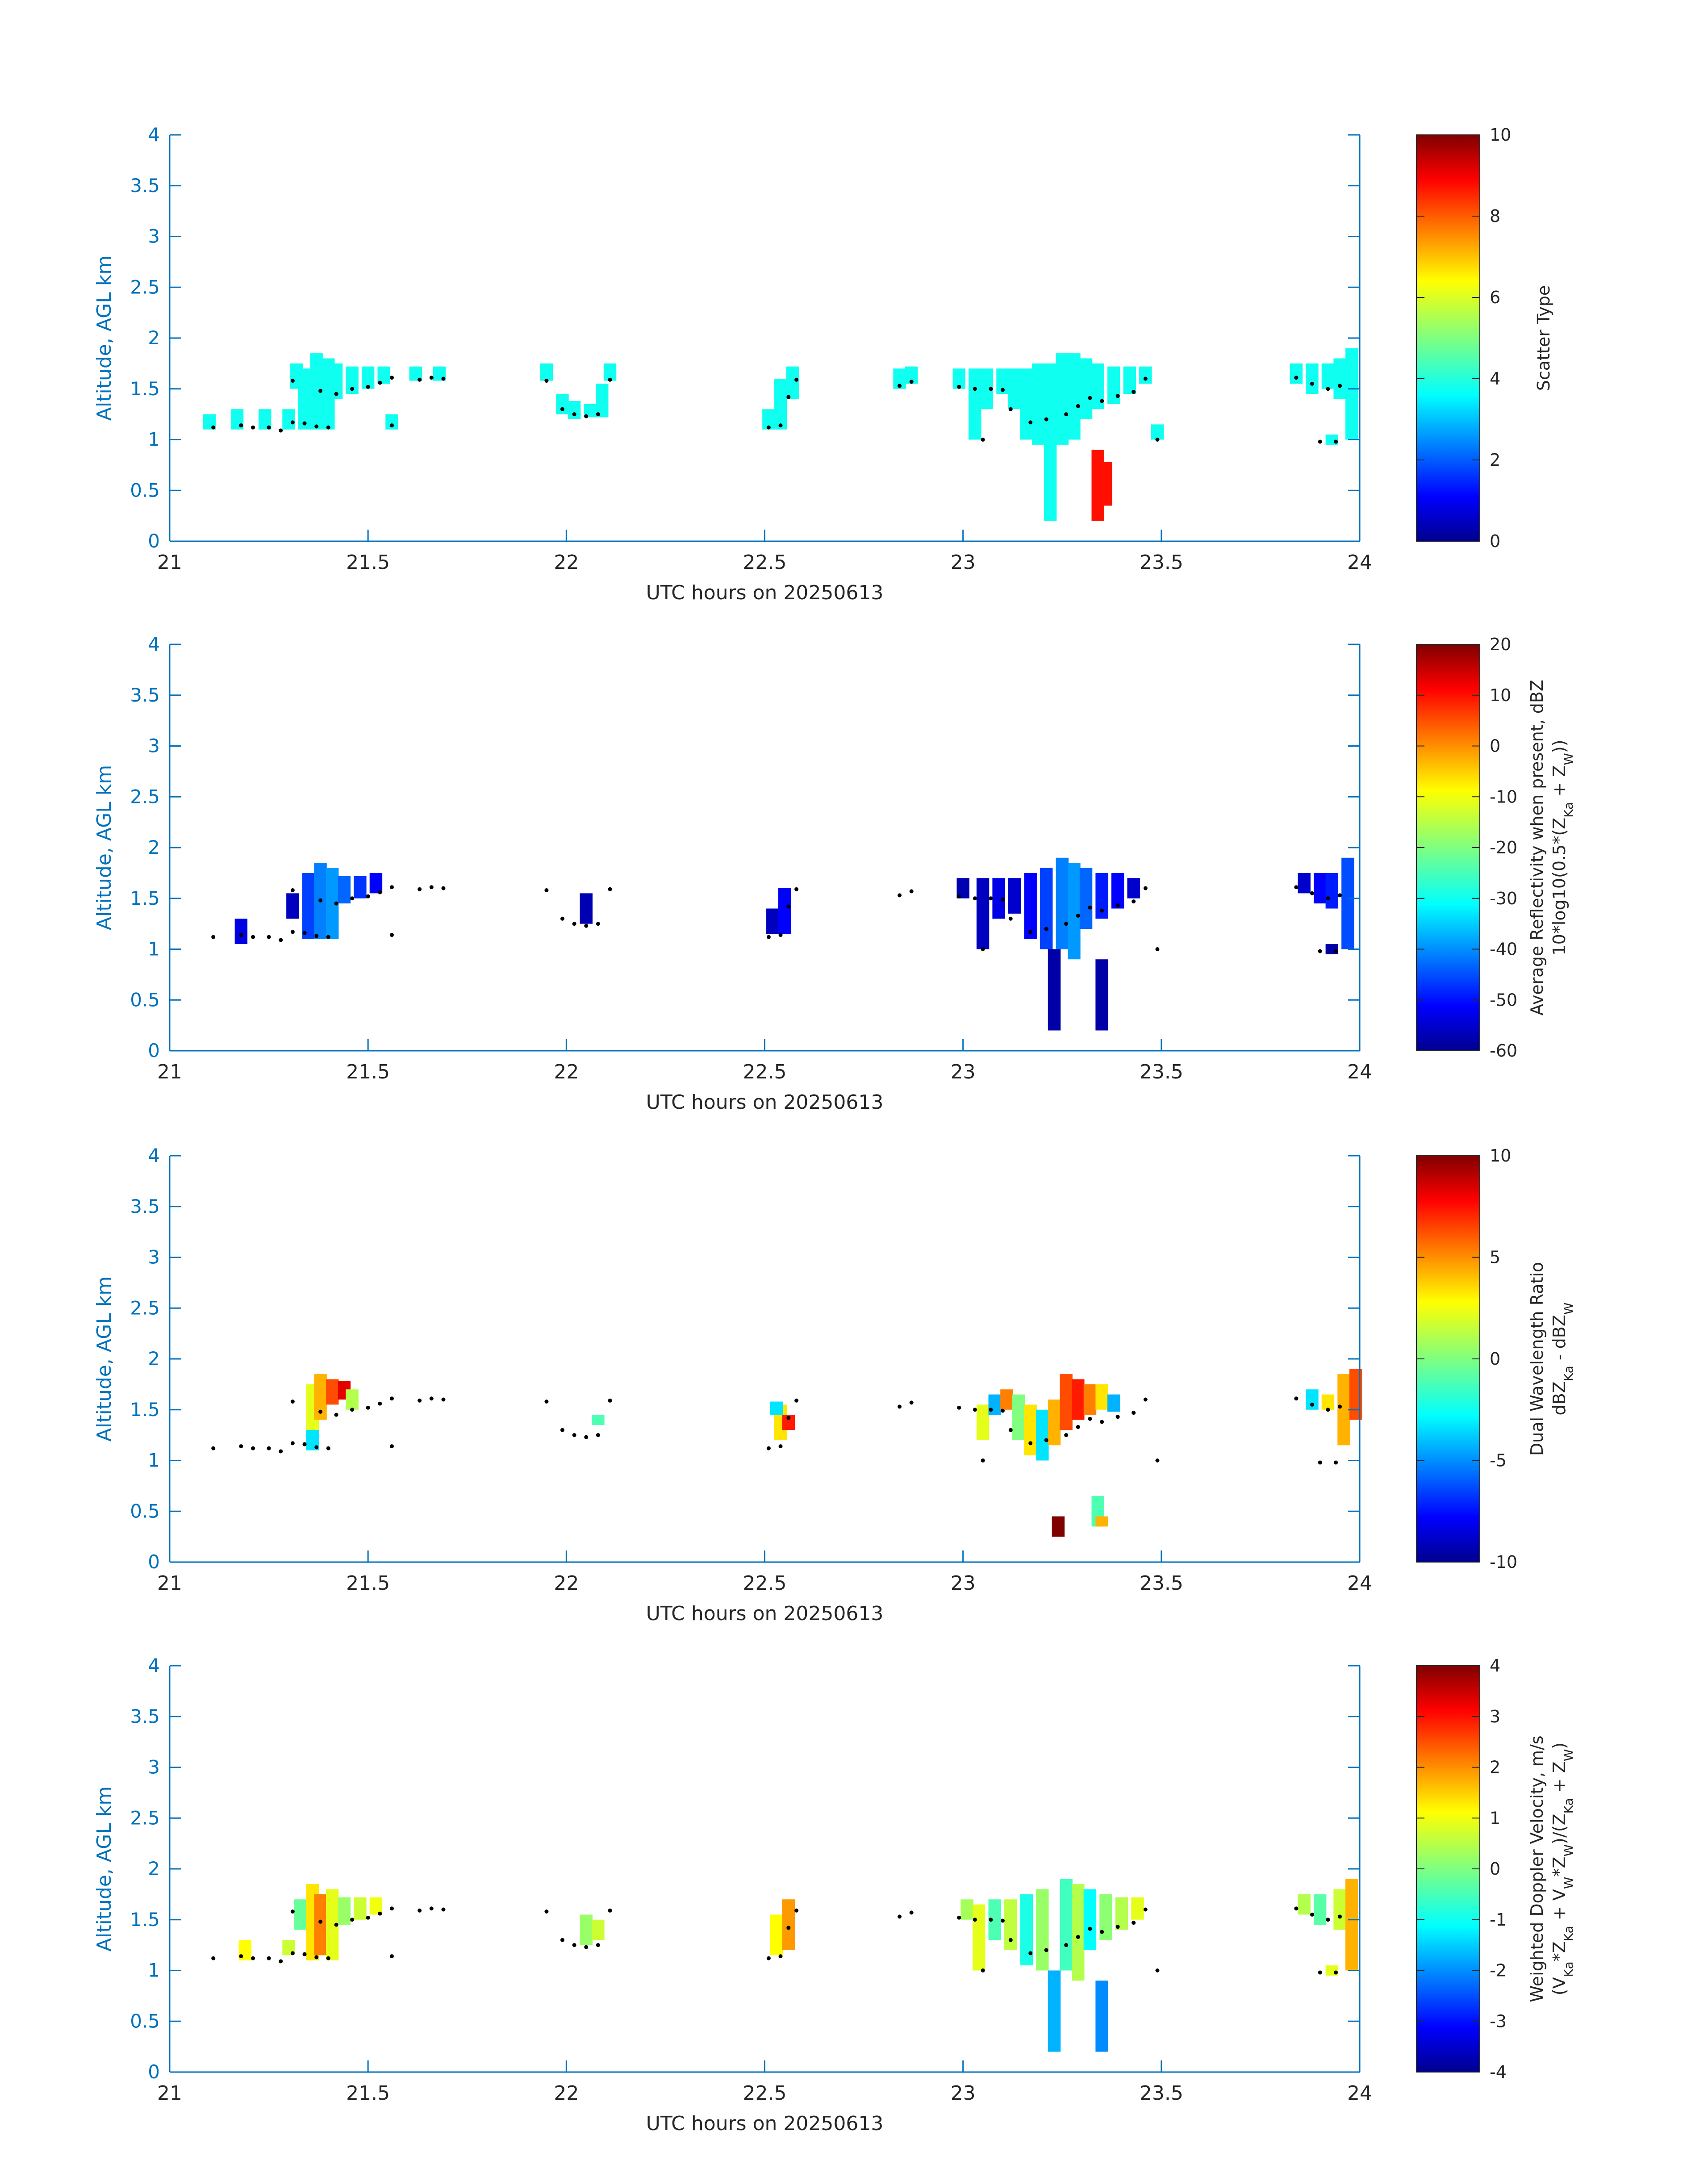 This screenshot has height=2177, width=1708. Describe the element at coordinates (765, 592) in the screenshot. I see `x-axis-label: UTC hours on 20250613` at that location.